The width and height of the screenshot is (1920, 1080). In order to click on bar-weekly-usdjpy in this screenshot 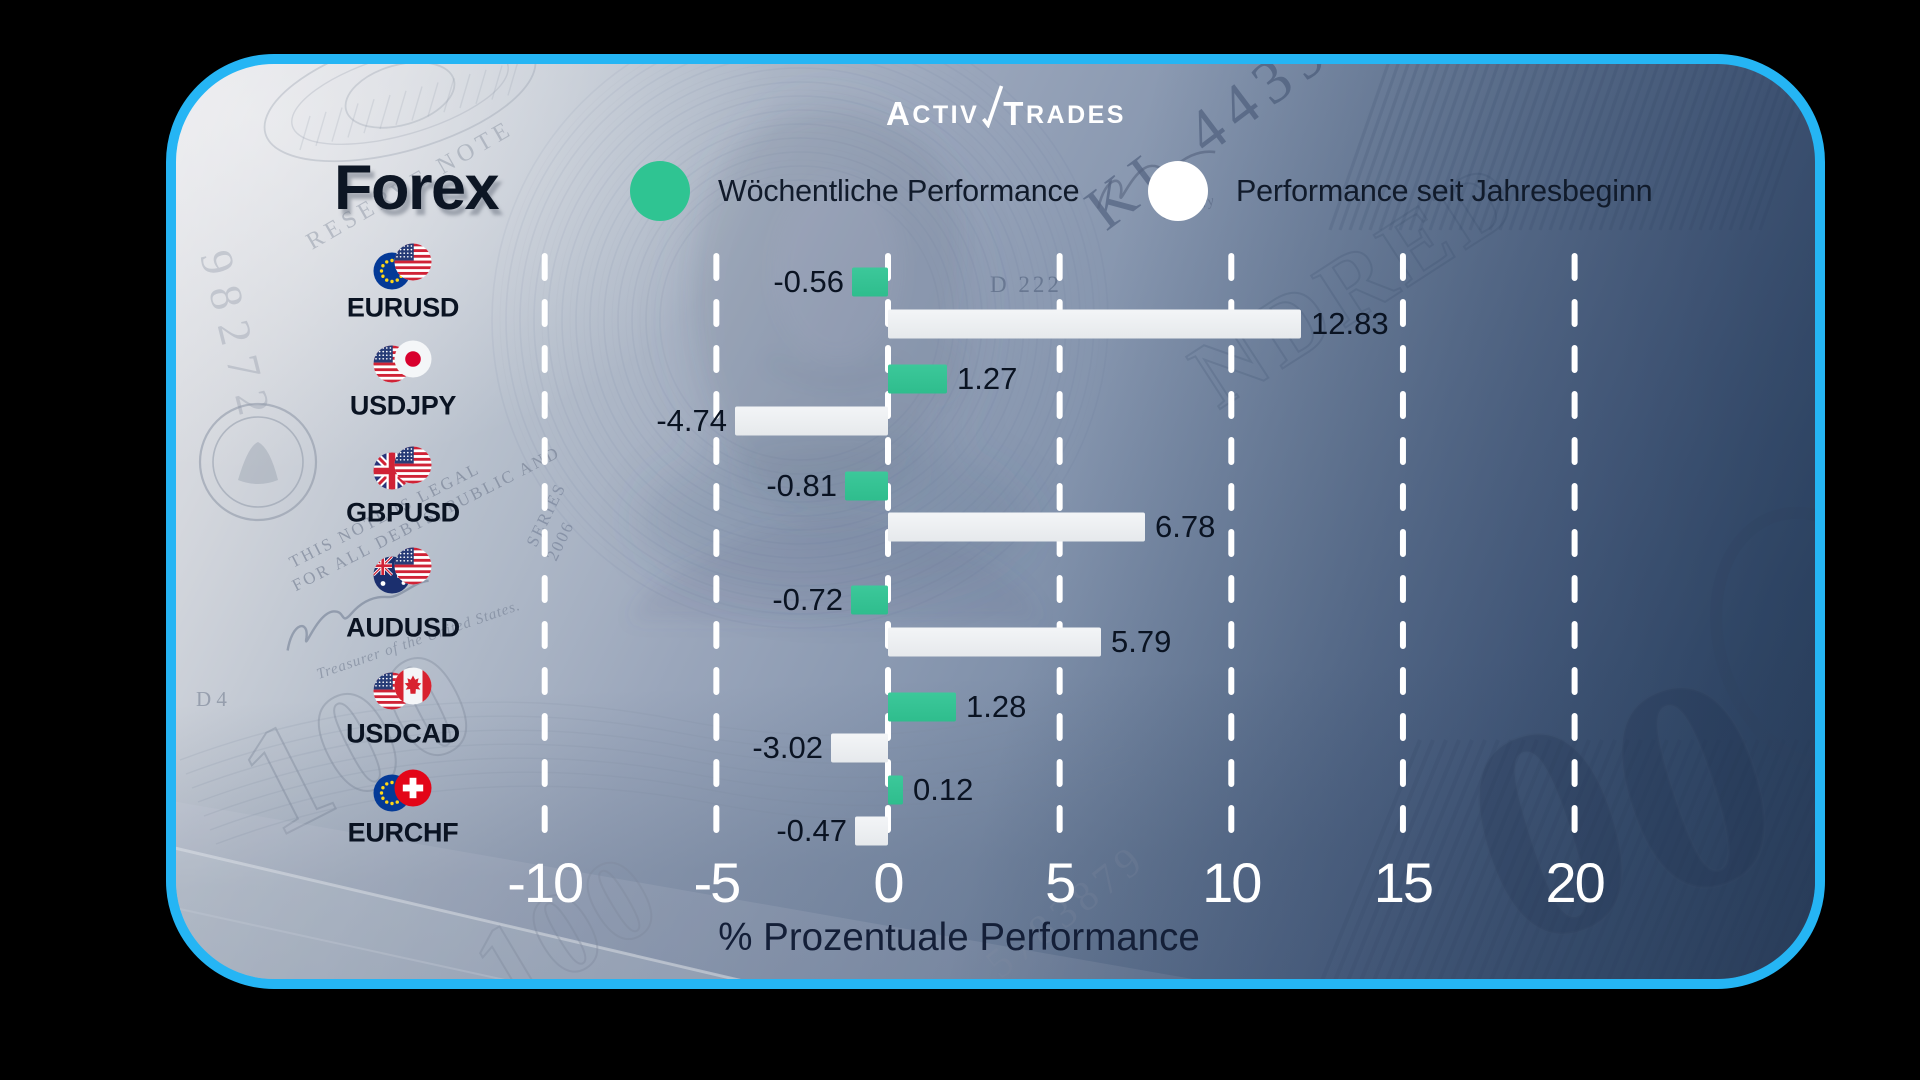, I will do `click(917, 379)`.